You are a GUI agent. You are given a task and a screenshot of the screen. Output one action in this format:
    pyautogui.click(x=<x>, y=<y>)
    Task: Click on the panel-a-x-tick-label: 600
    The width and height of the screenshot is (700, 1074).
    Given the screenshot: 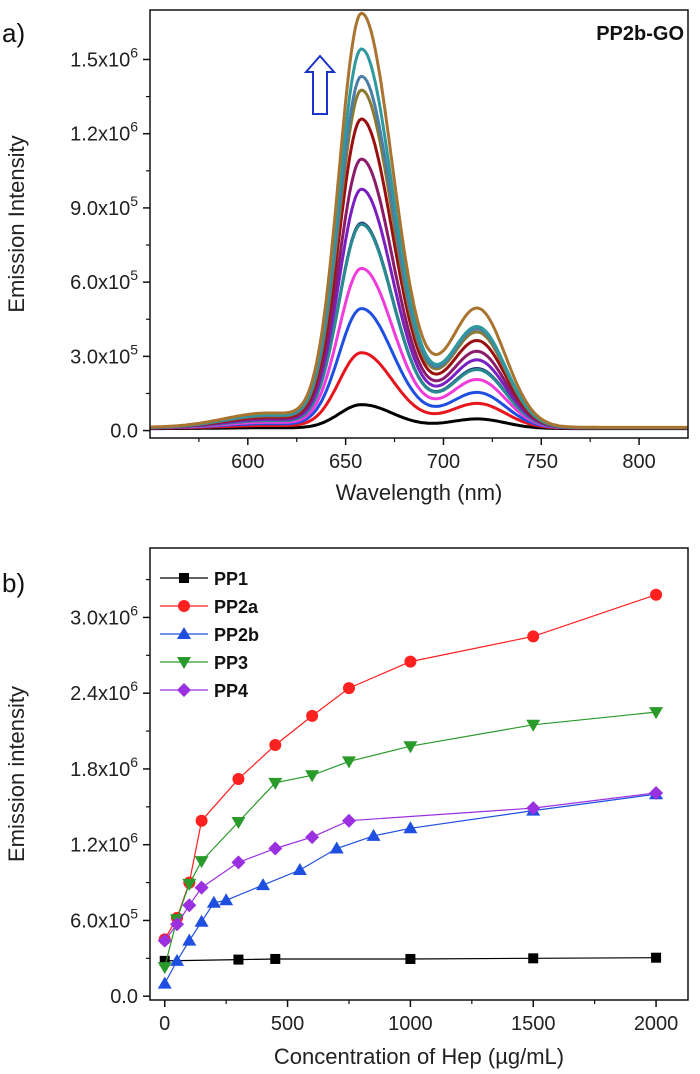 What is the action you would take?
    pyautogui.click(x=247, y=462)
    